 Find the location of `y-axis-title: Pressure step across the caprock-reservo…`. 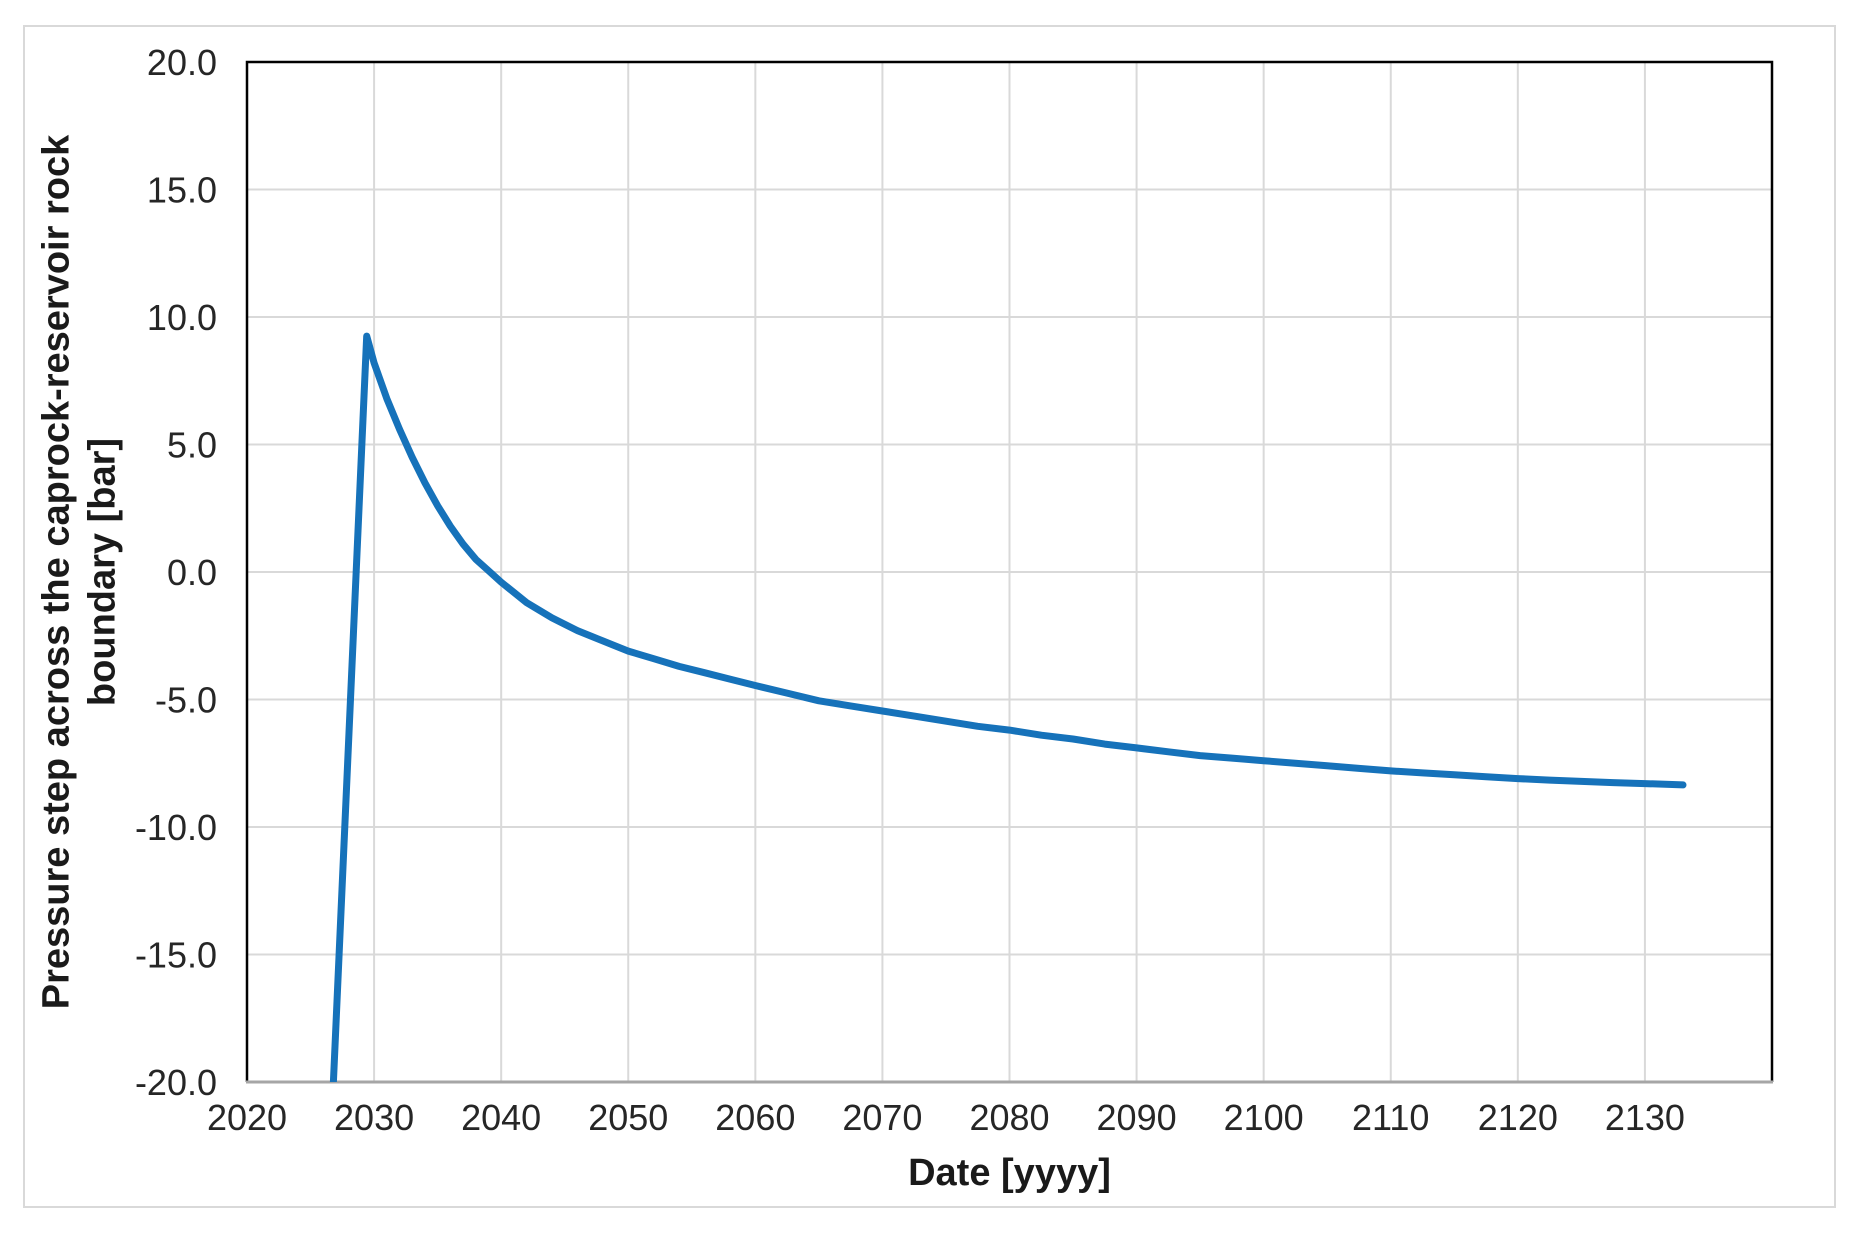

y-axis-title: Pressure step across the caprock-reservo… is located at coordinates (79, 572).